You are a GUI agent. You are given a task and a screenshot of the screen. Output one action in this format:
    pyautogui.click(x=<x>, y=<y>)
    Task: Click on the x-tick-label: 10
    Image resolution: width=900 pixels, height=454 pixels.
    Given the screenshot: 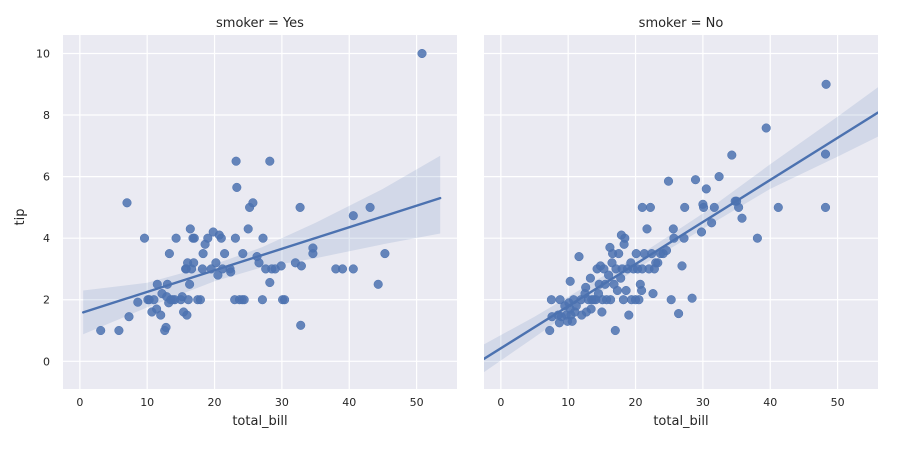 What is the action you would take?
    pyautogui.click(x=568, y=402)
    